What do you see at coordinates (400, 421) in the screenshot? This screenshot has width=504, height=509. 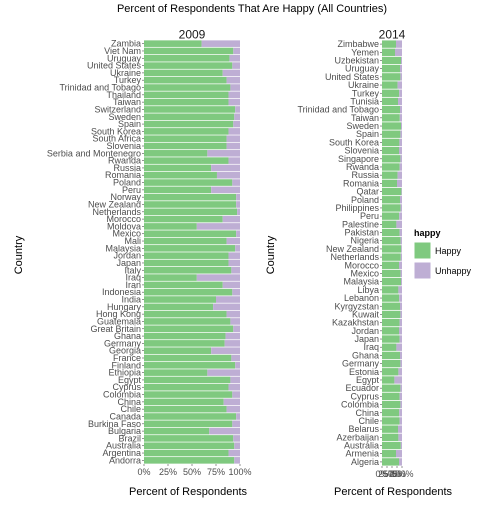 I see `bar-unhappy-2014-chile` at bounding box center [400, 421].